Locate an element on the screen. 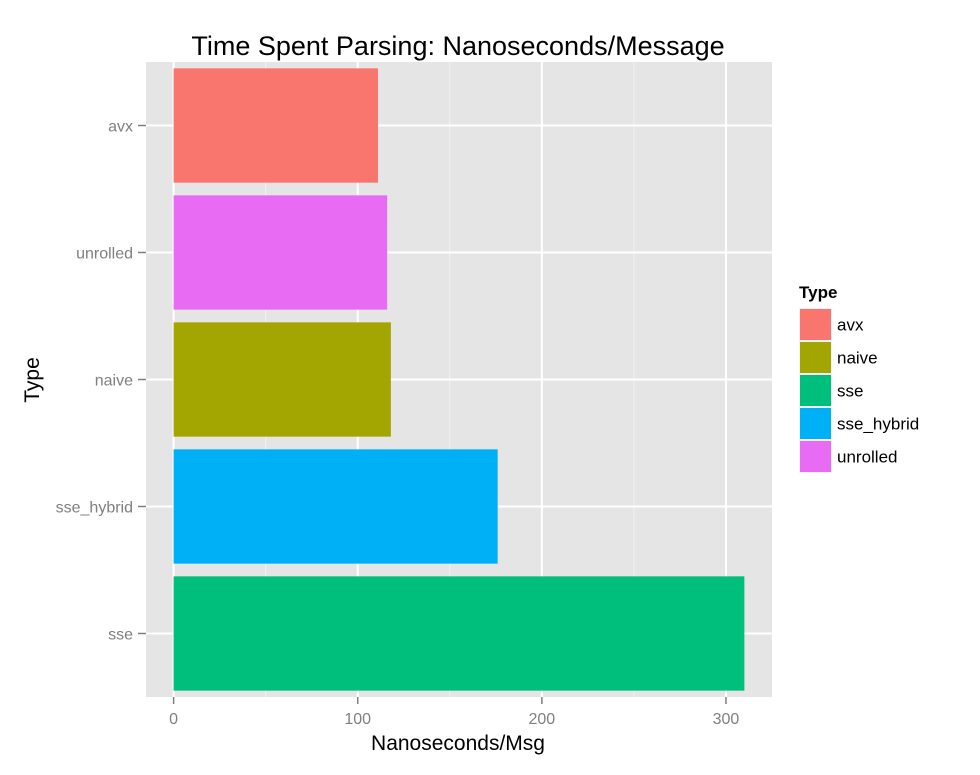  y-axis-label: Type is located at coordinates (32, 380).